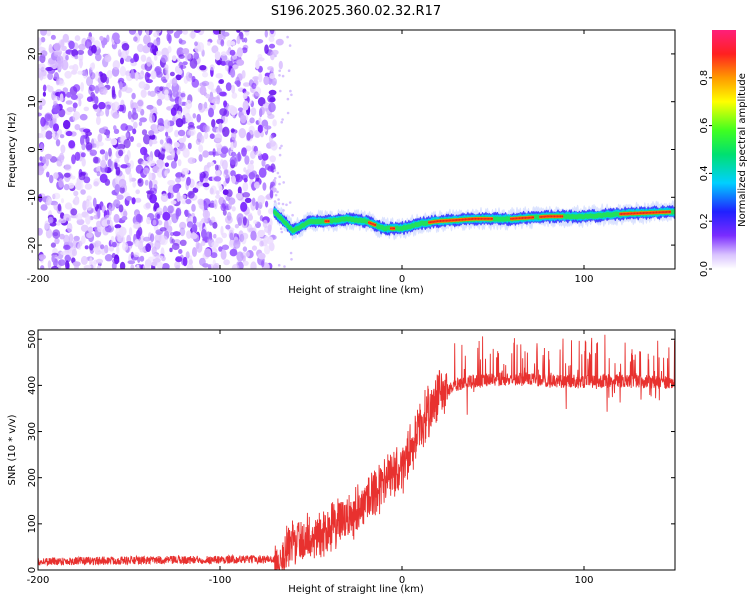 The image size is (750, 600). I want to click on y-tick-label: 100, so click(32, 523).